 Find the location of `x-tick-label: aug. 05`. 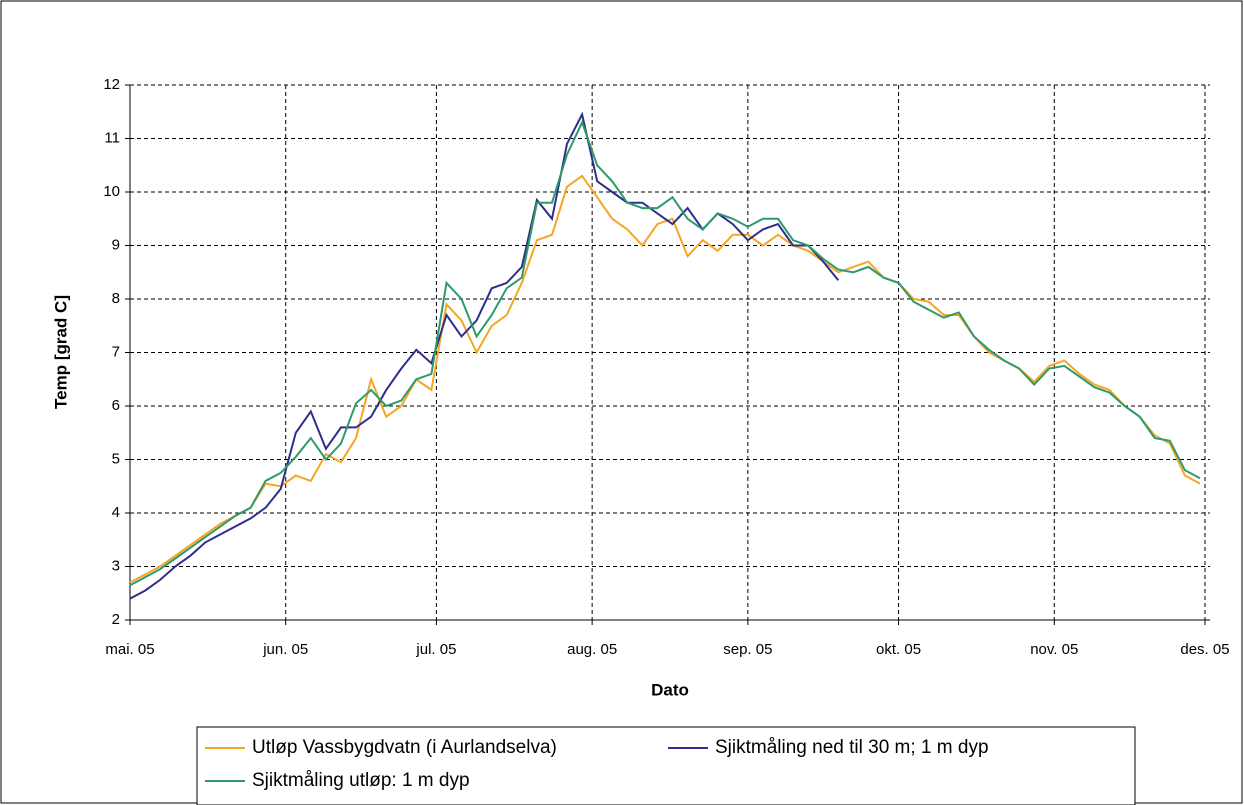

x-tick-label: aug. 05 is located at coordinates (592, 649).